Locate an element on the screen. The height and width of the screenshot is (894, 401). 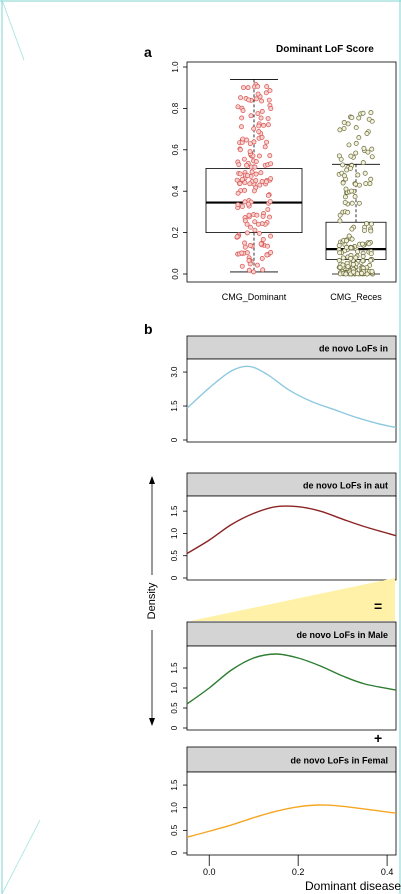
y-tick-label: 0.8 is located at coordinates (175, 108).